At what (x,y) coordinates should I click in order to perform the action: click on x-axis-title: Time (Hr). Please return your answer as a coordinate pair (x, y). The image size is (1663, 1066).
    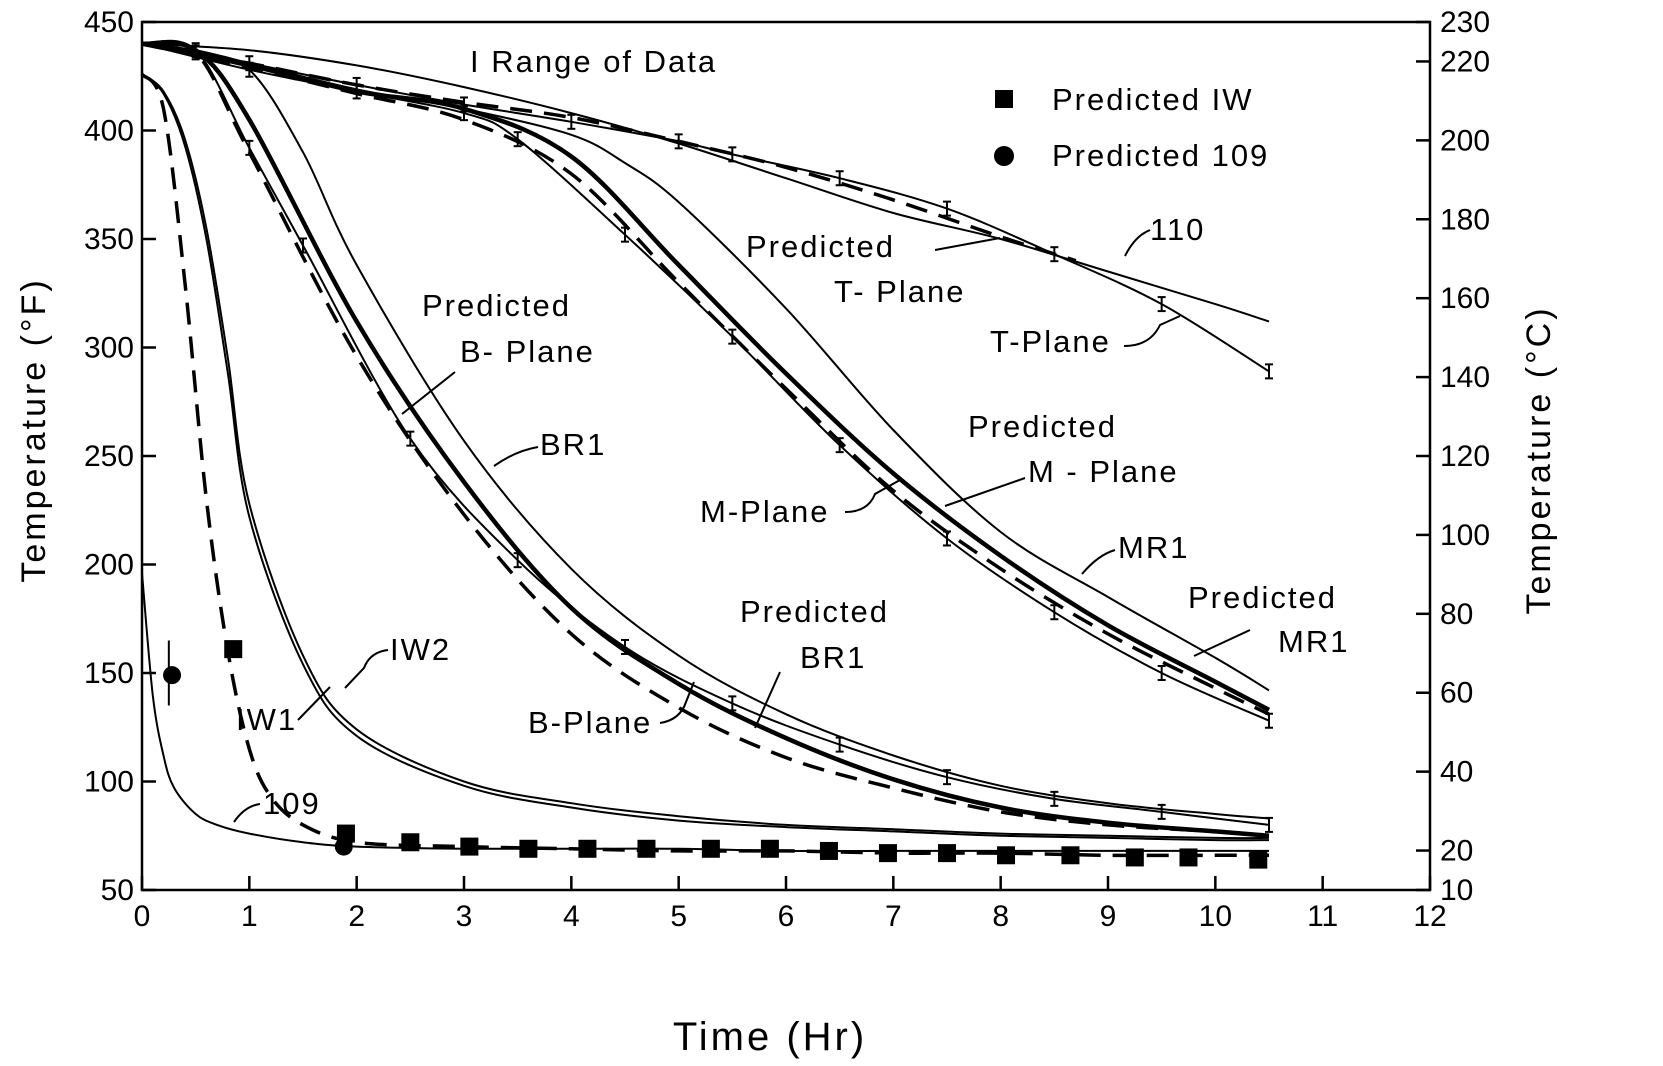
    Looking at the image, I should click on (770, 1037).